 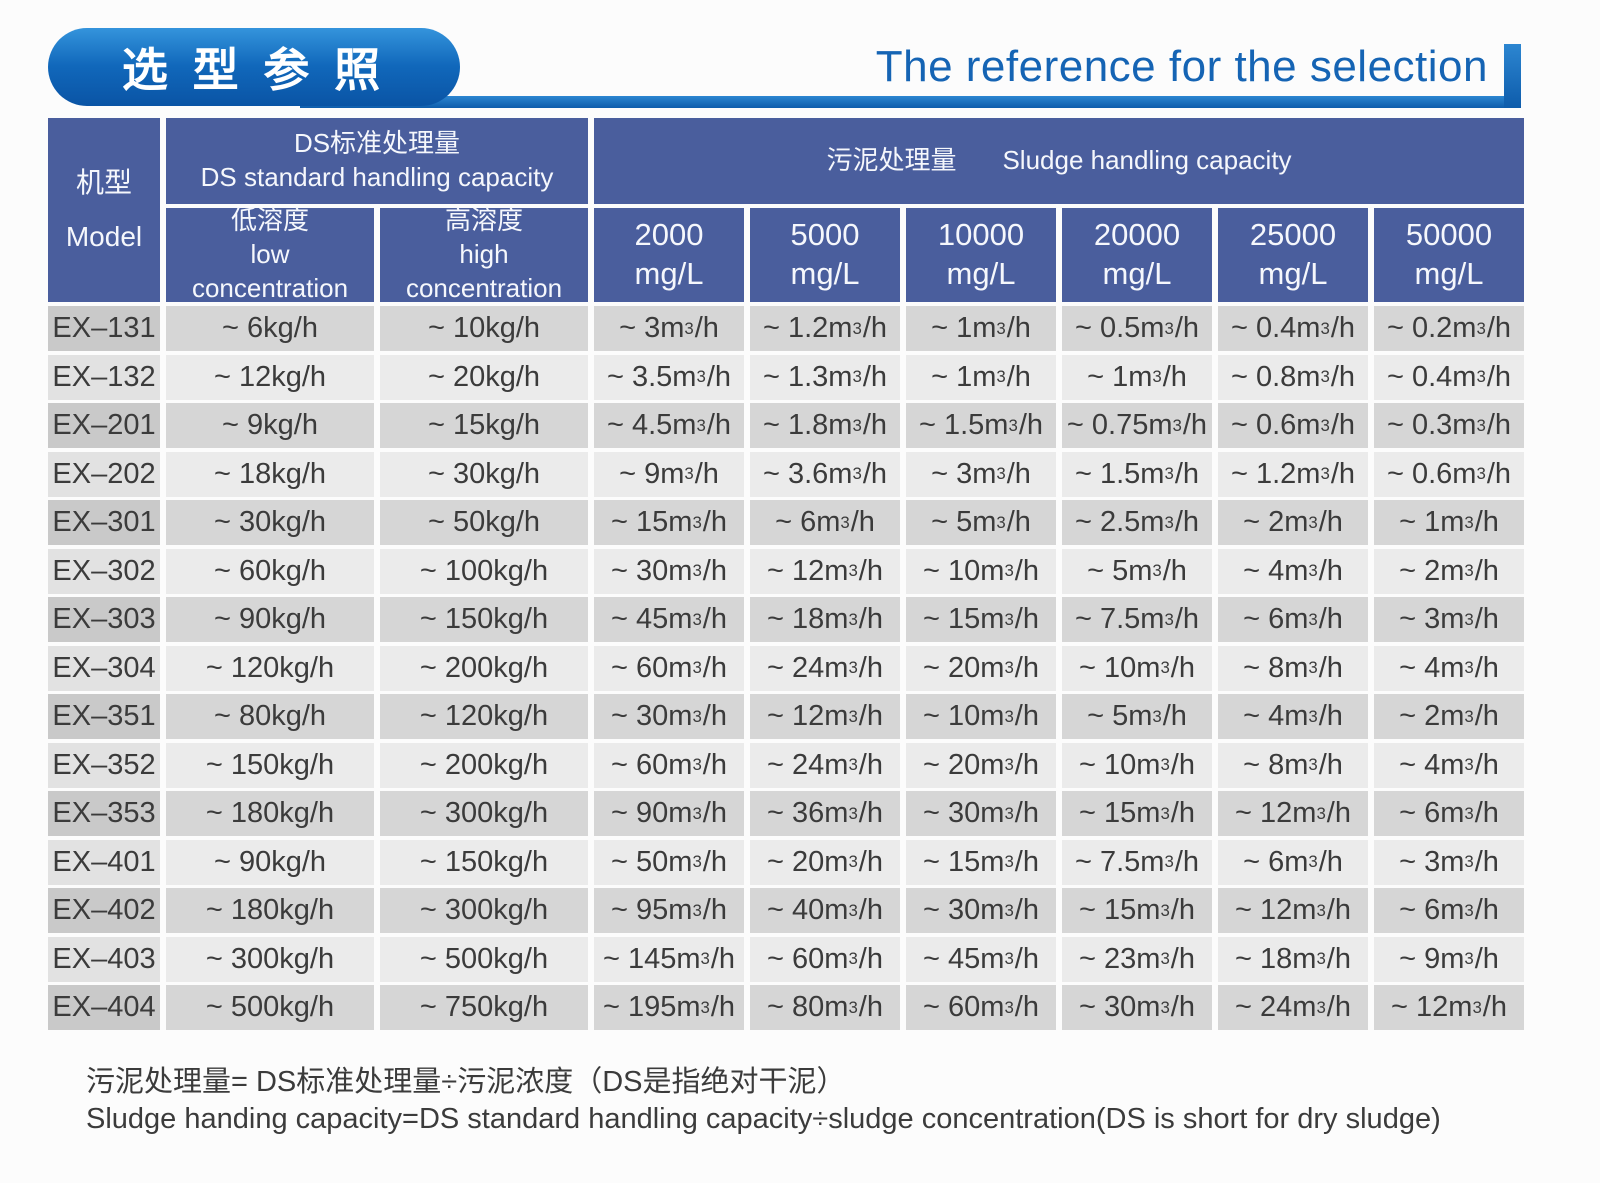 What do you see at coordinates (104, 522) in the screenshot?
I see `model-cell: EX–301` at bounding box center [104, 522].